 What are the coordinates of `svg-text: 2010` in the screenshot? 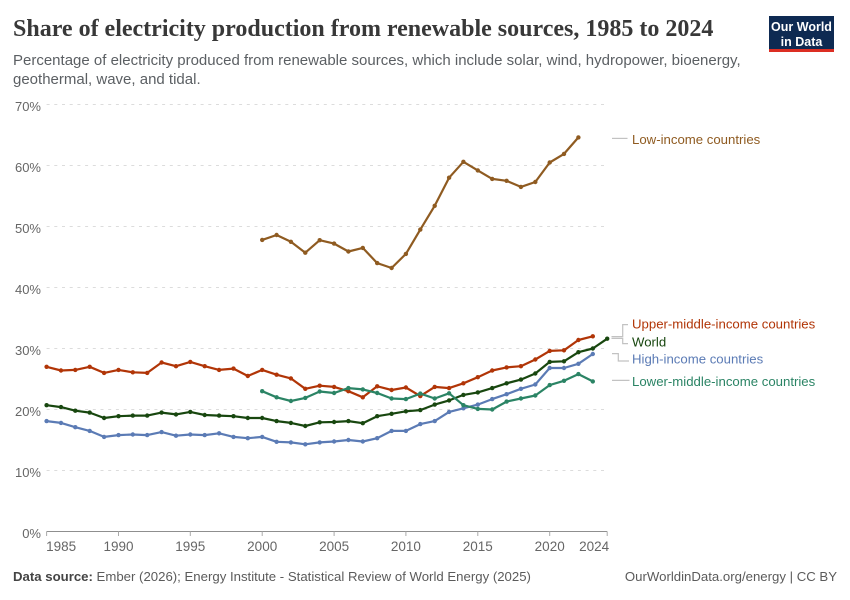 It's located at (406, 546).